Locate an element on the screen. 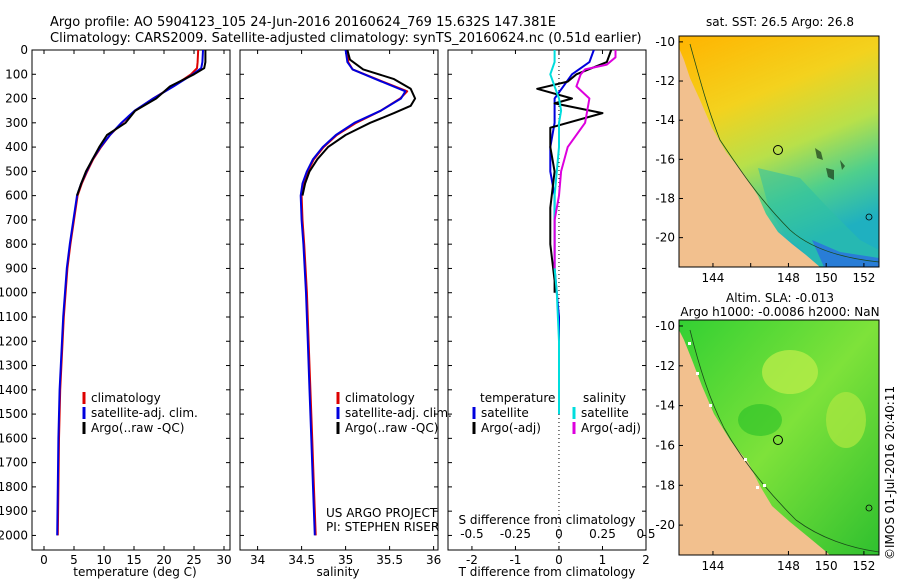 The height and width of the screenshot is (580, 900). sla-island-marker is located at coordinates (869, 508).